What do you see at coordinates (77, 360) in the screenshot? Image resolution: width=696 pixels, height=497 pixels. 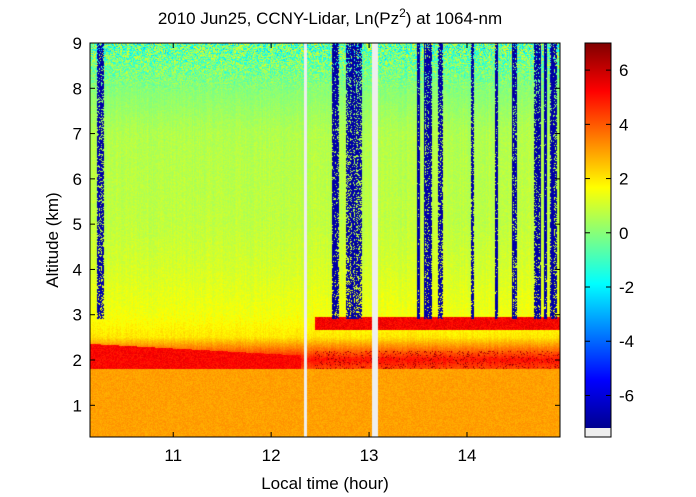 I see `y-tick-label: 2` at bounding box center [77, 360].